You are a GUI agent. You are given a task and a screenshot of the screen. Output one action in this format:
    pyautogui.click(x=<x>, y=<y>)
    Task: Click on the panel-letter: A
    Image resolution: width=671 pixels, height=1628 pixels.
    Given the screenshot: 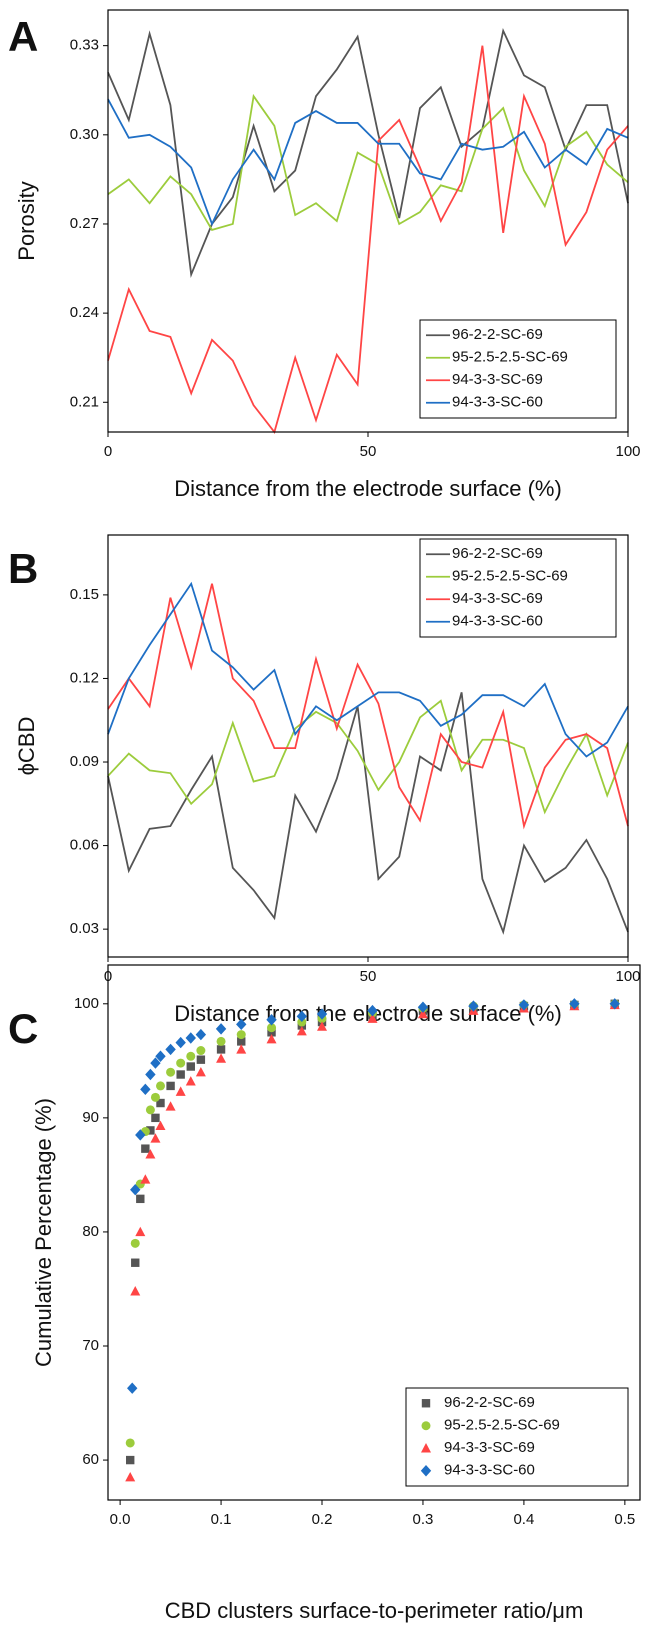 What is the action you would take?
    pyautogui.click(x=23, y=36)
    